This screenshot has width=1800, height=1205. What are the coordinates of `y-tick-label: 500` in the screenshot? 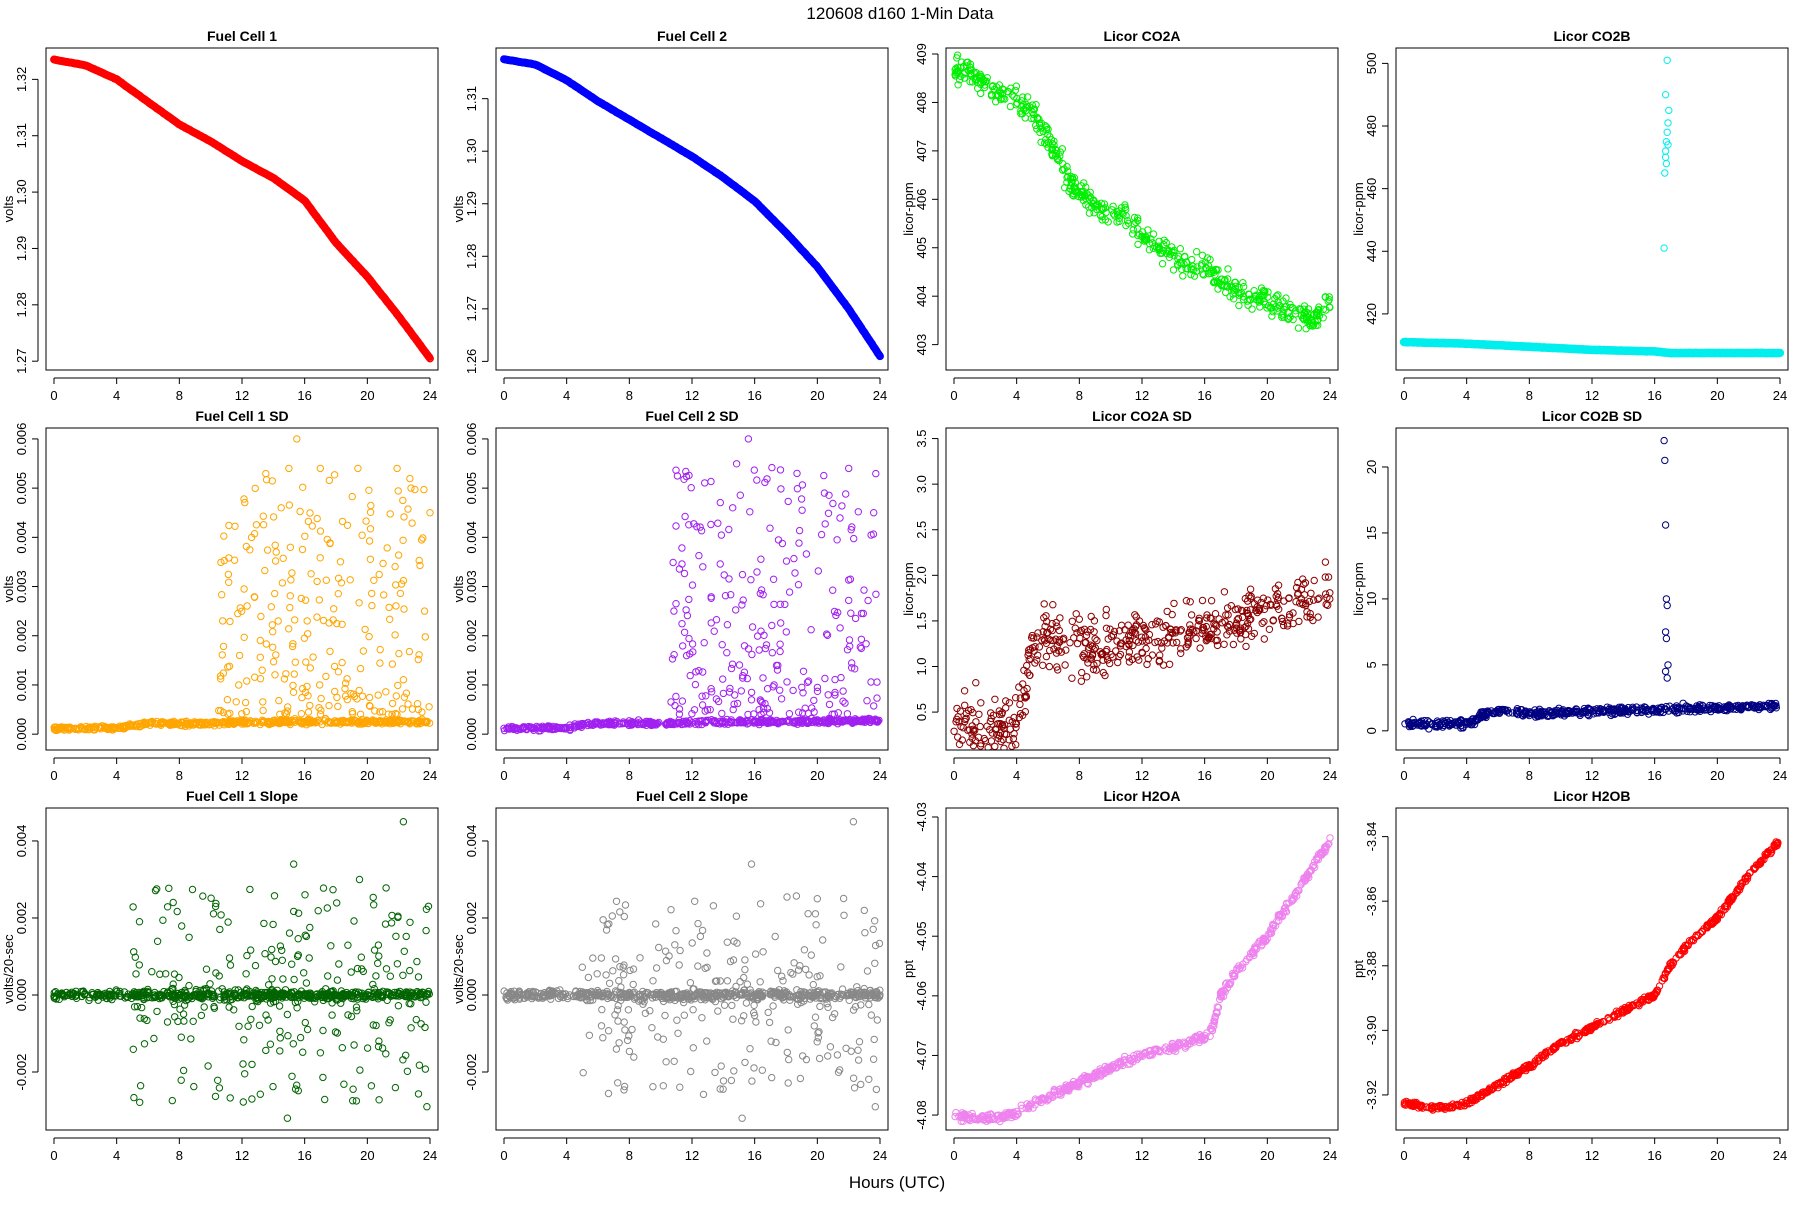 It's located at (1371, 64).